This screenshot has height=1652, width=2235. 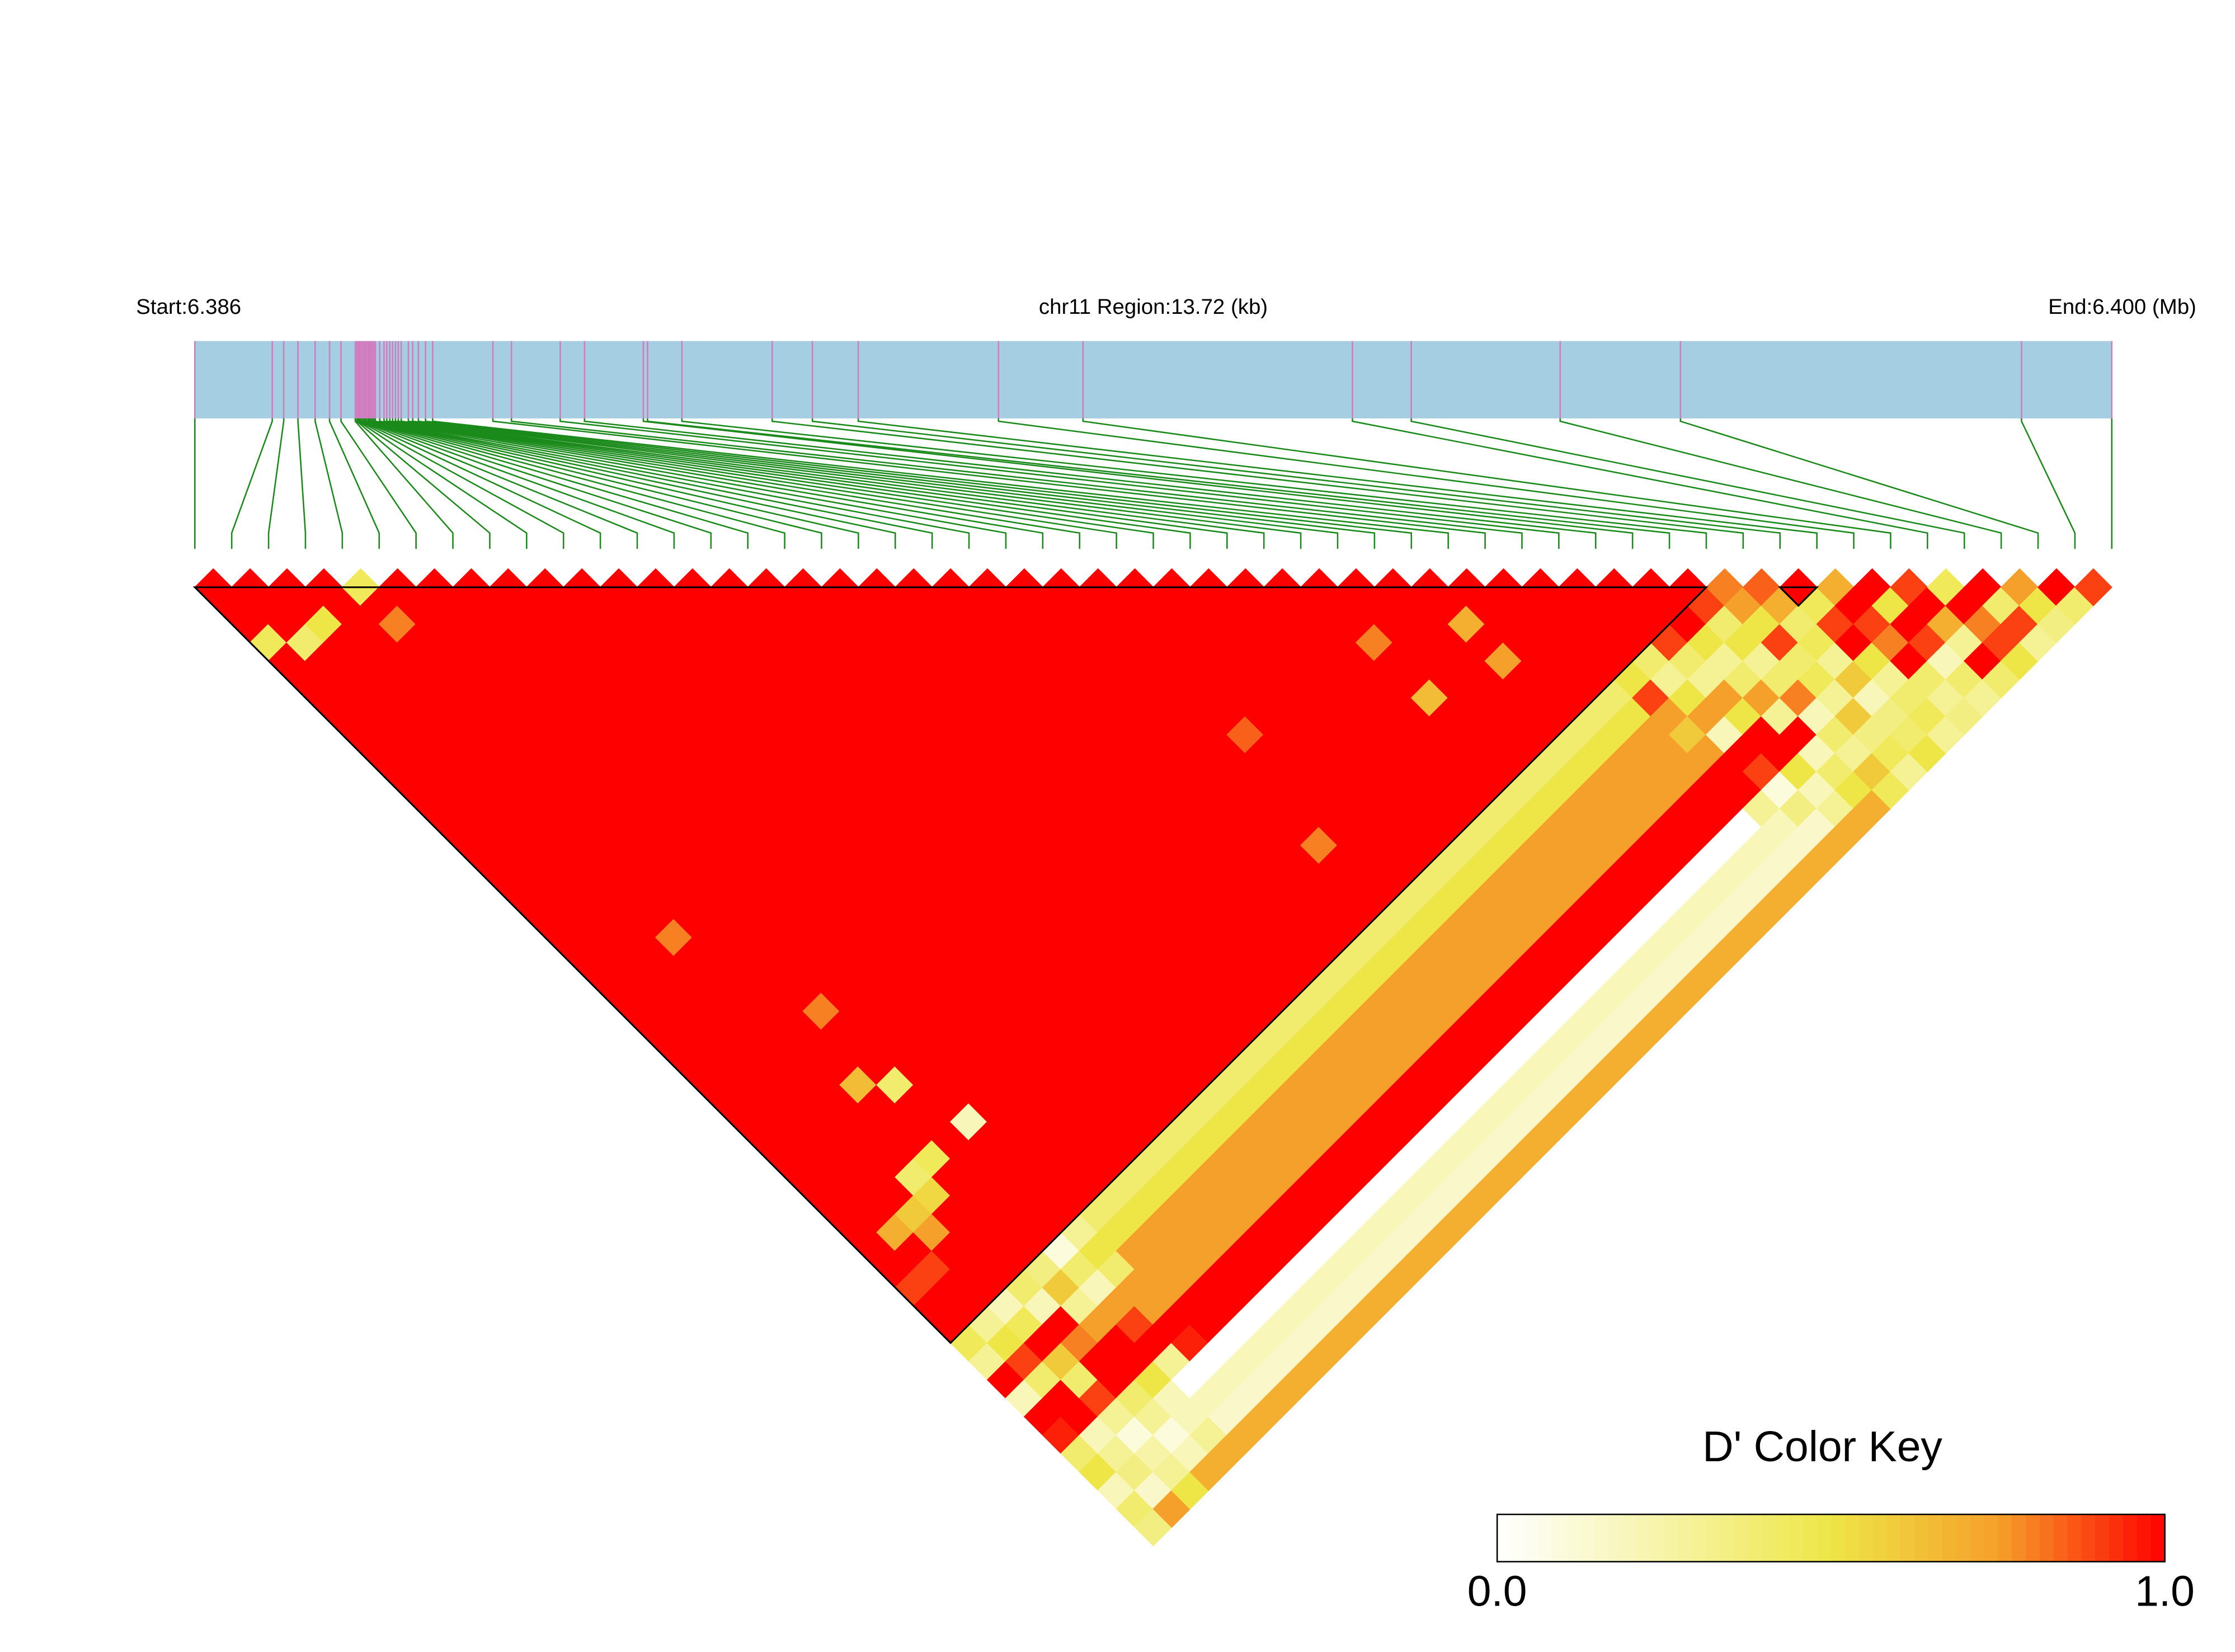 I want to click on ld-block-outline, so click(x=1799, y=597).